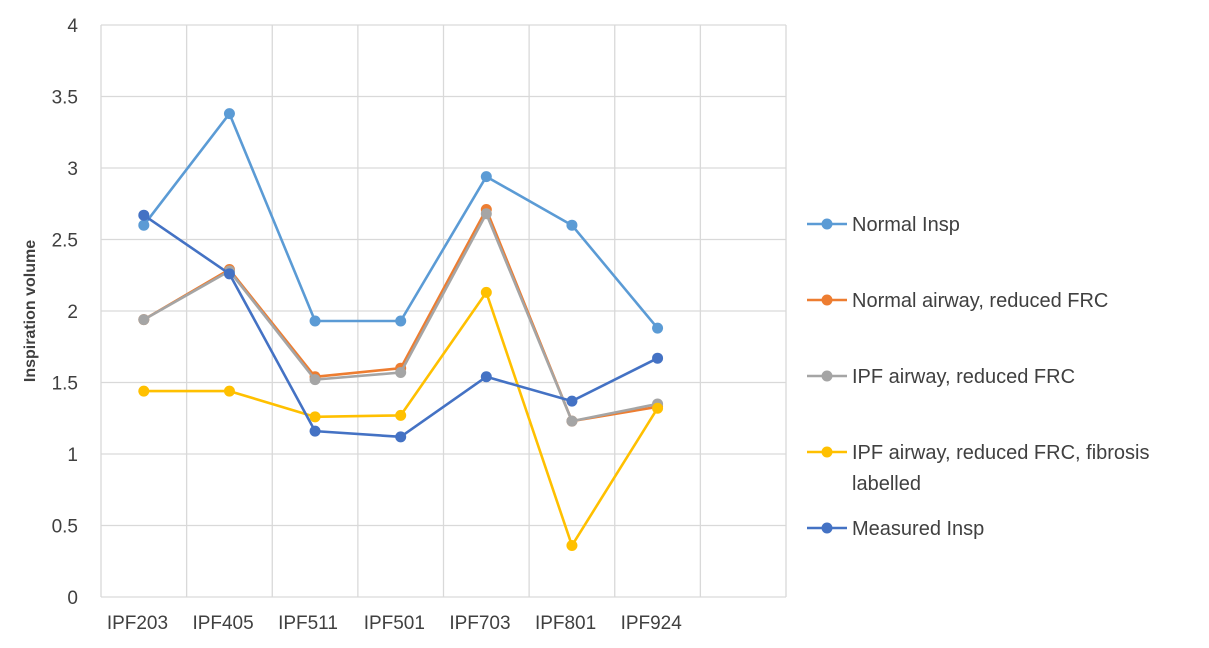  I want to click on y-tick-label: 4, so click(72, 26).